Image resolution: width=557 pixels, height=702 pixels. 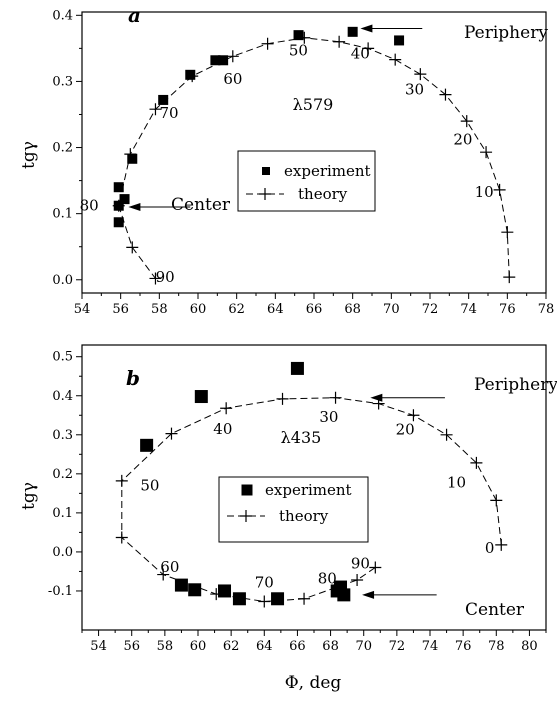 I want to click on panel-b-annotation-periphery: Periphery, so click(x=515, y=385).